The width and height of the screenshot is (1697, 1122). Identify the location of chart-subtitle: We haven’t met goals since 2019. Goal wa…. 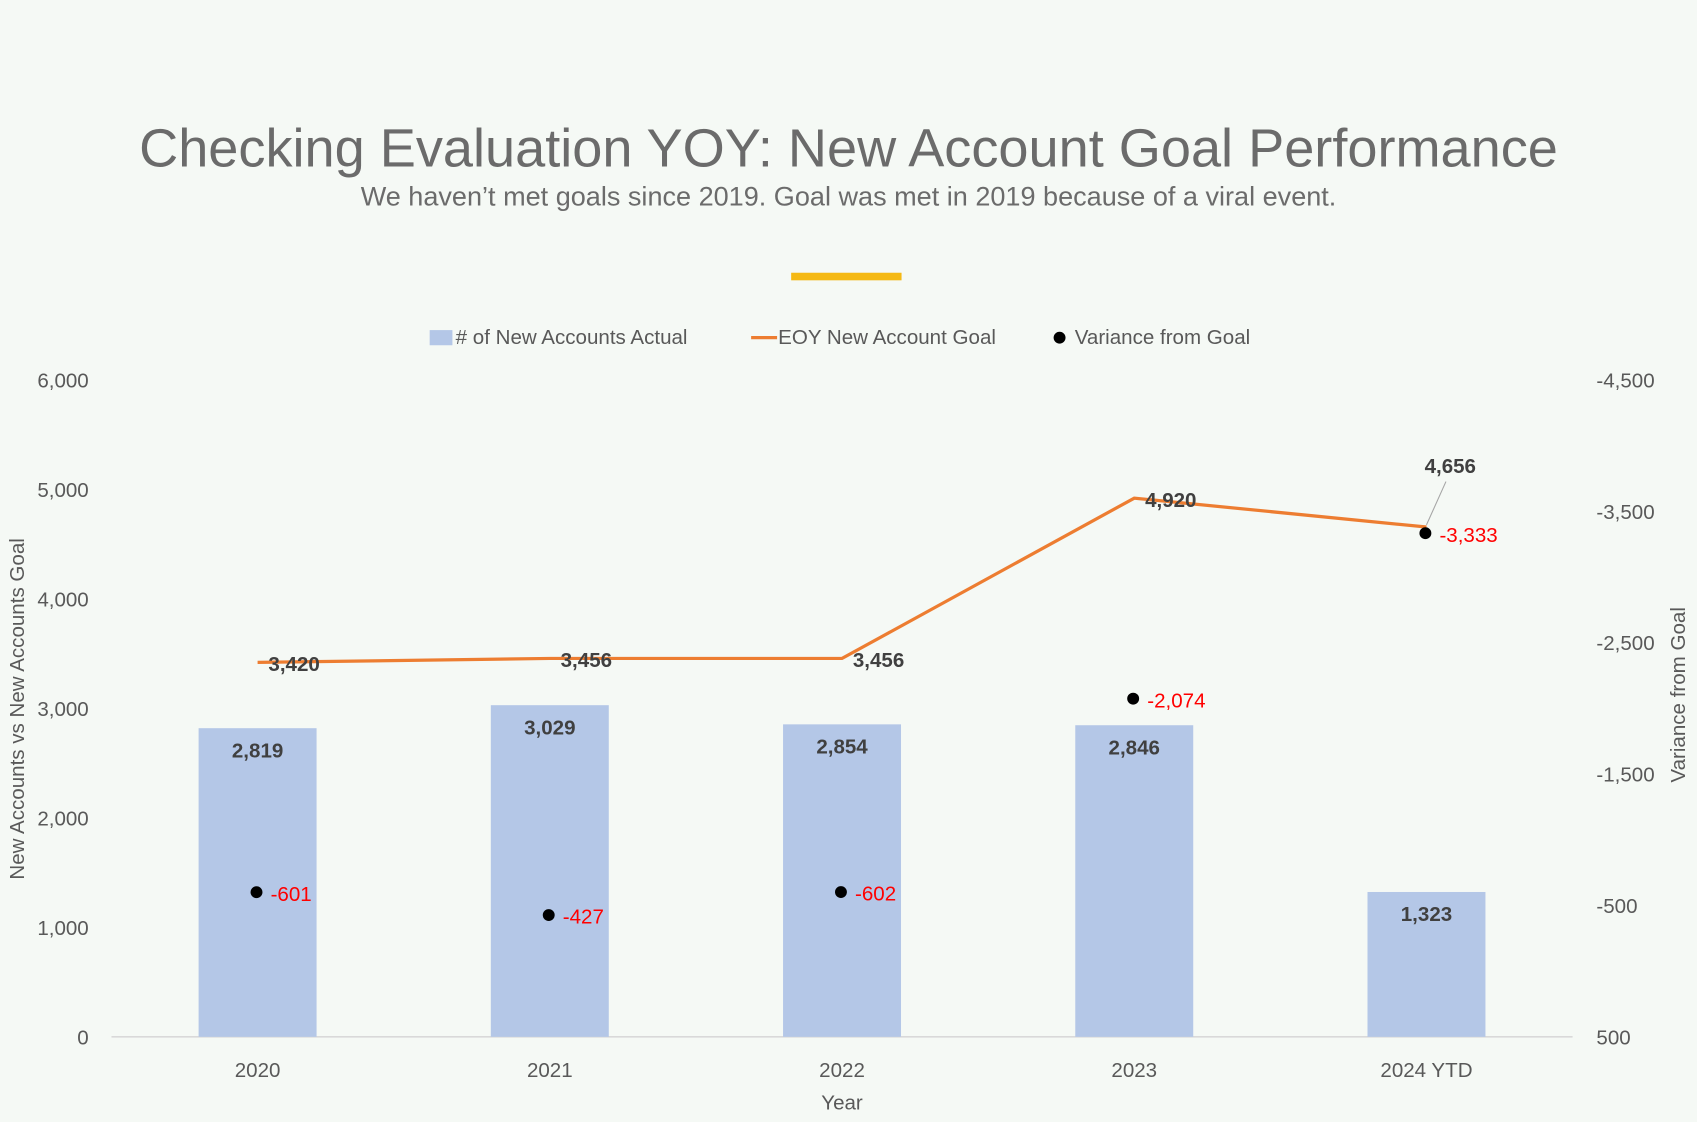
(848, 197).